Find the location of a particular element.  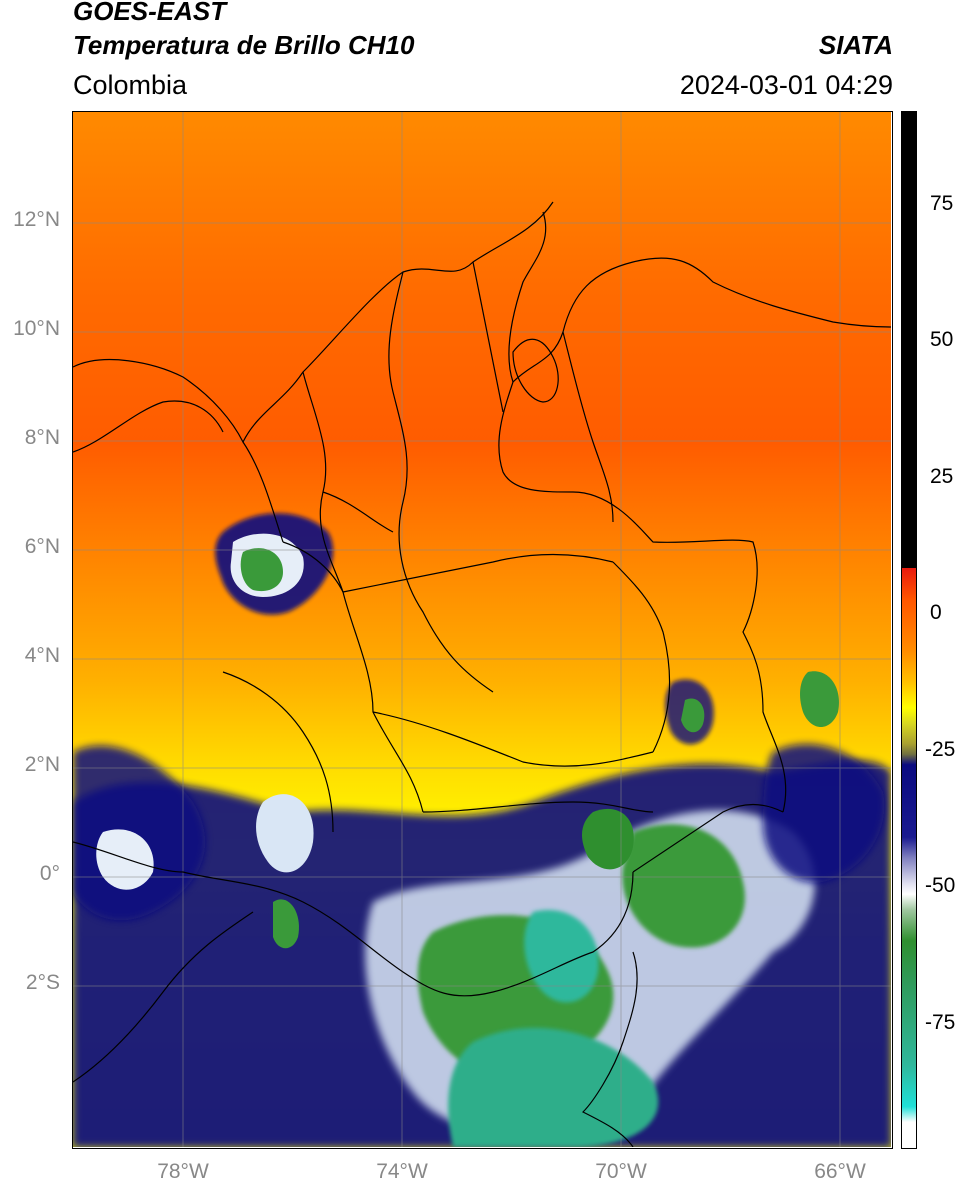

lat-label-2n: 2°N is located at coordinates (42, 764).